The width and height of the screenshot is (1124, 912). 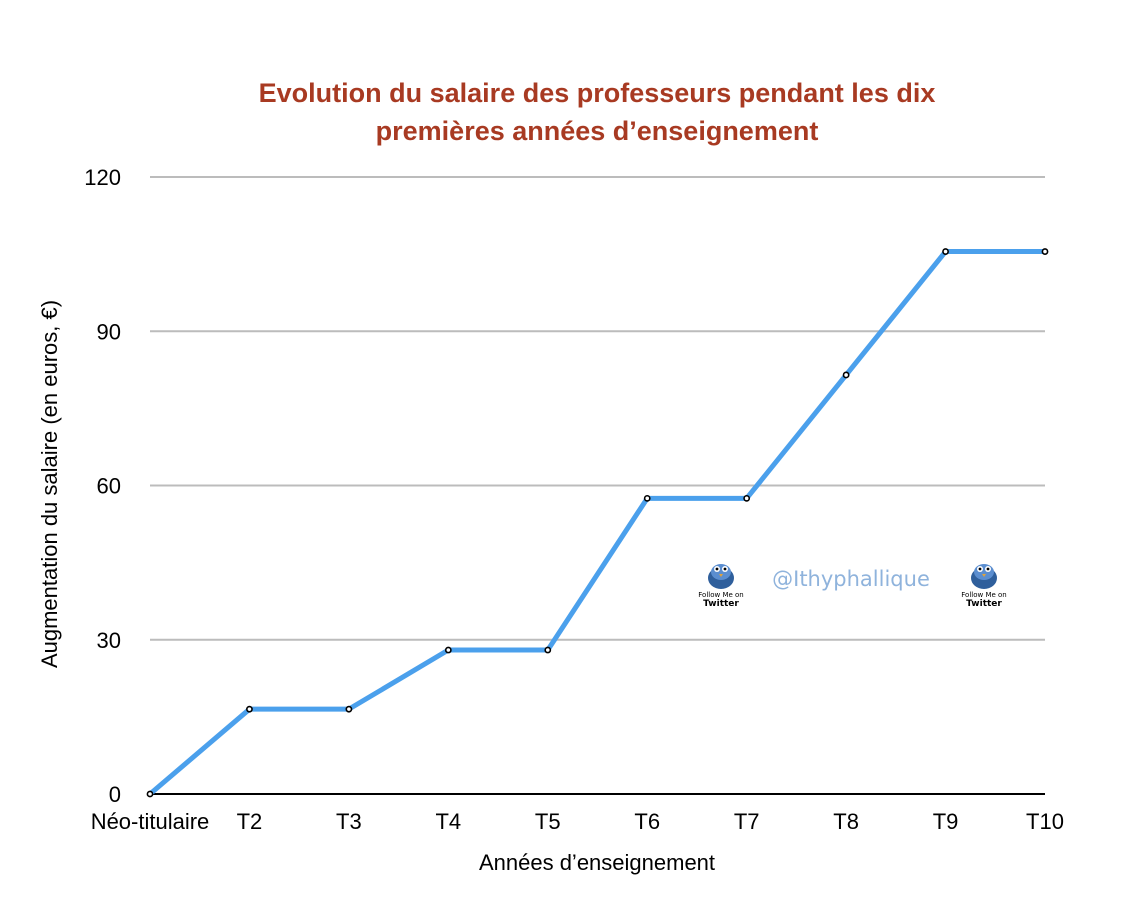 I want to click on chart-title-line-2: premières années d’enseignement, so click(x=597, y=131).